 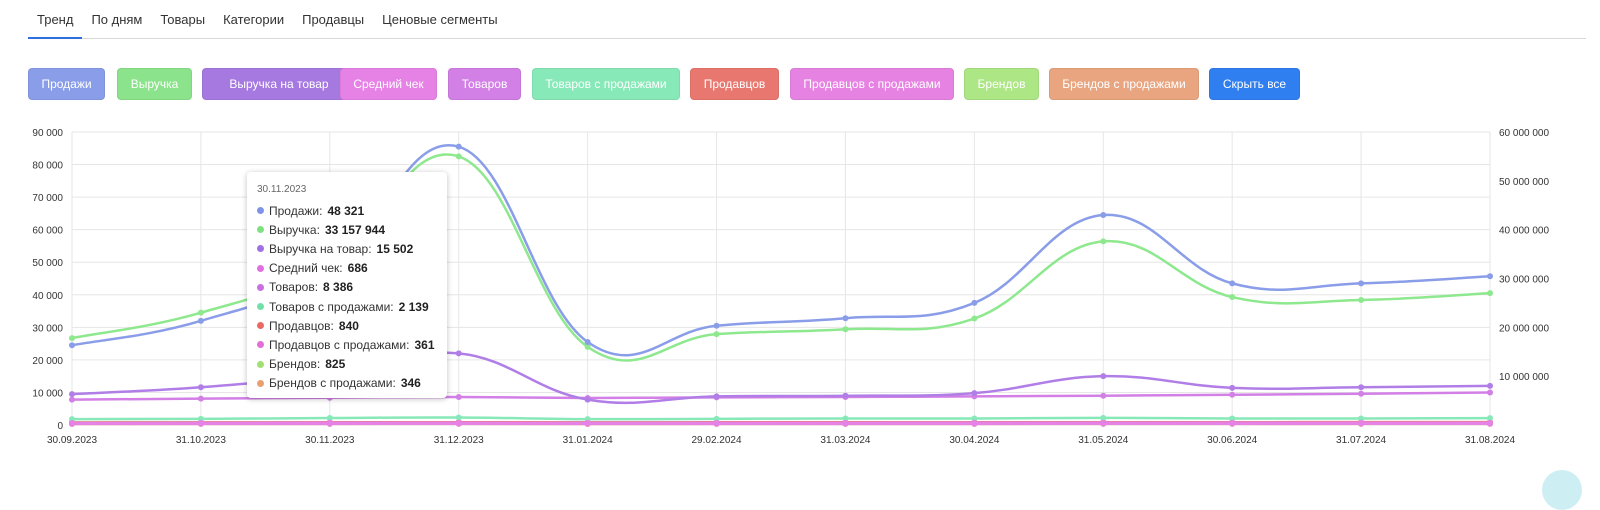 I want to click on x-tick-label: 30.09.2023, so click(x=72, y=440).